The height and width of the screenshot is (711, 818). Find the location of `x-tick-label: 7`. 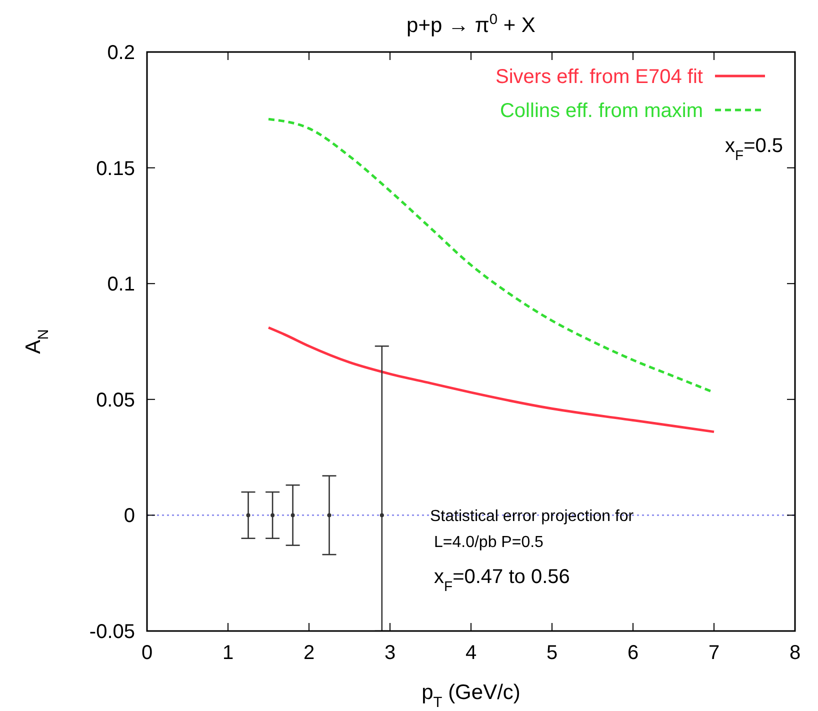

x-tick-label: 7 is located at coordinates (714, 653).